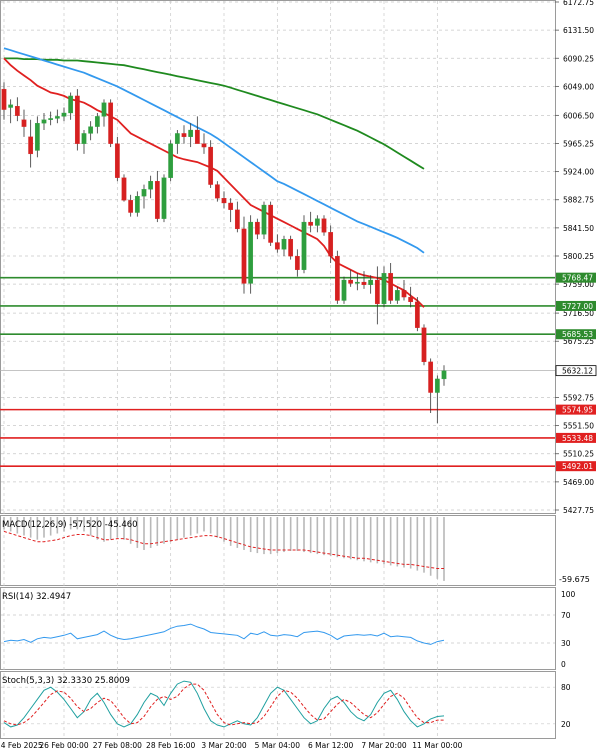  Describe the element at coordinates (63, 745) in the screenshot. I see `time-tick-label: 26 Feb 00:00` at that location.